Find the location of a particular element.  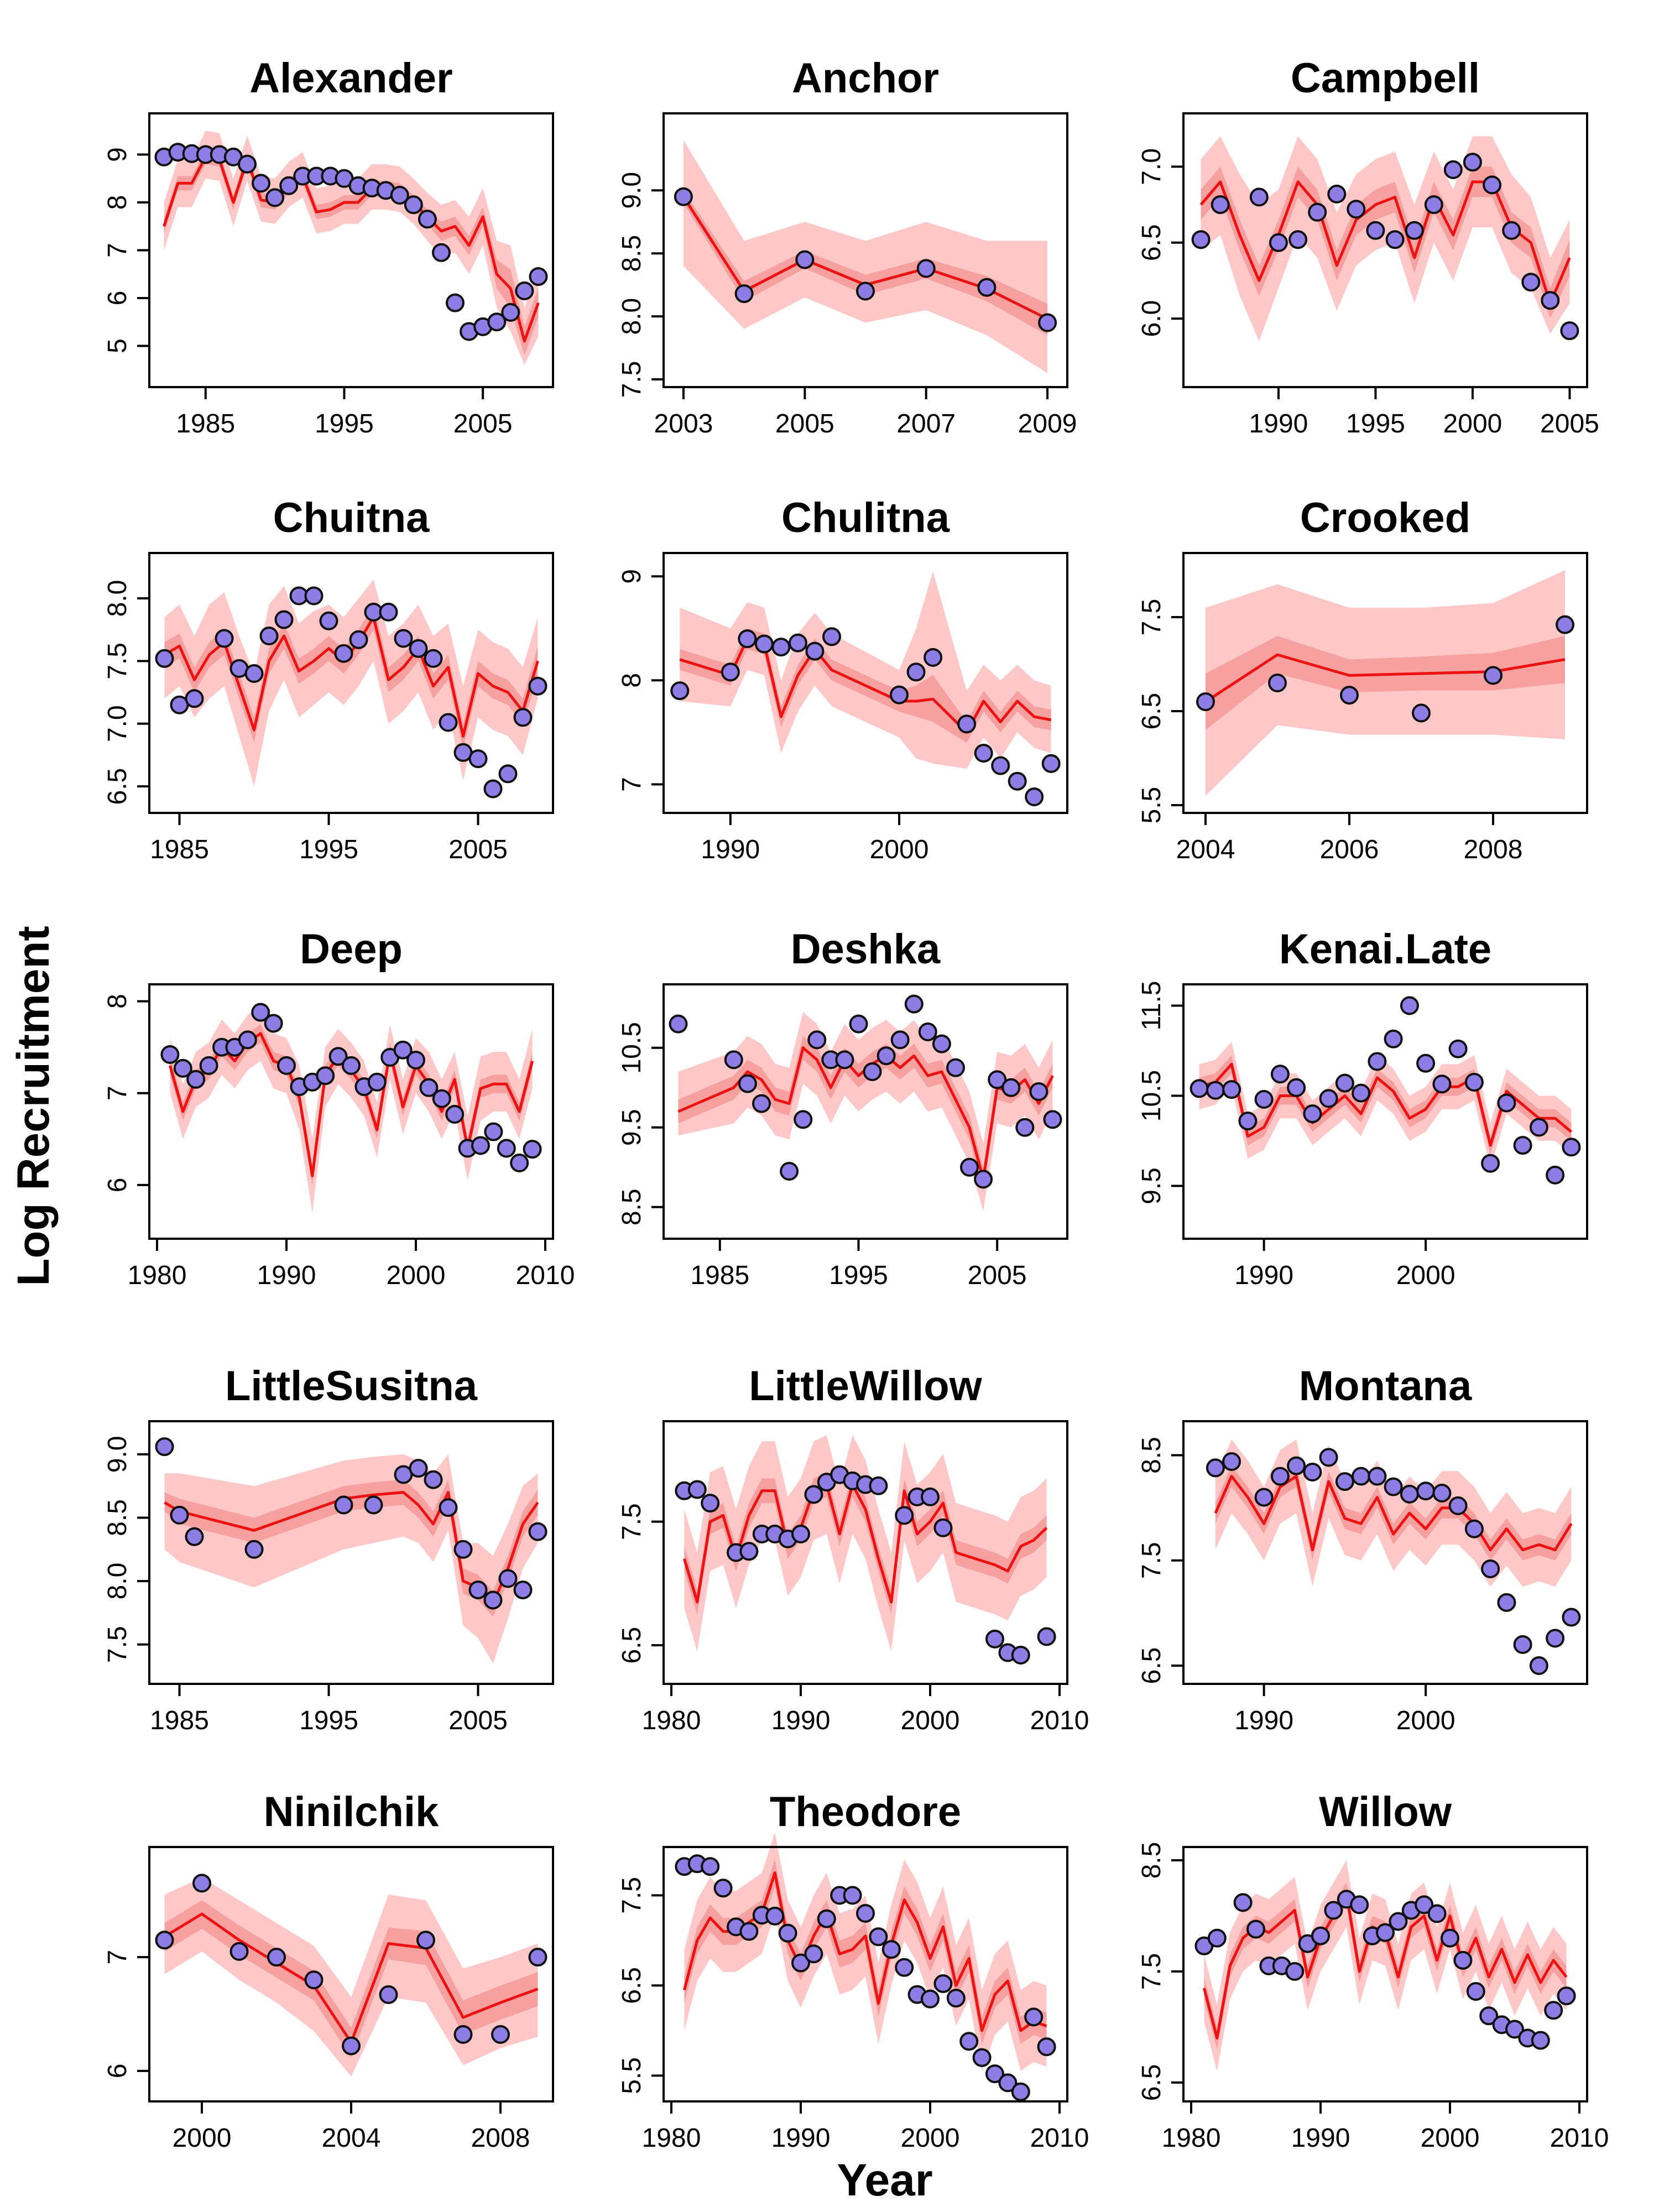

panel-montana: Montana 1990 2000 6.5 7.5 8.5 is located at coordinates (1363, 1549).